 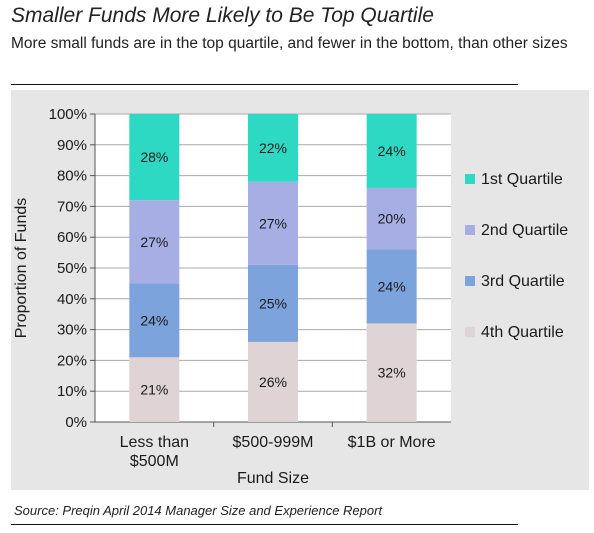 I want to click on data-label: 25%, so click(x=273, y=303).